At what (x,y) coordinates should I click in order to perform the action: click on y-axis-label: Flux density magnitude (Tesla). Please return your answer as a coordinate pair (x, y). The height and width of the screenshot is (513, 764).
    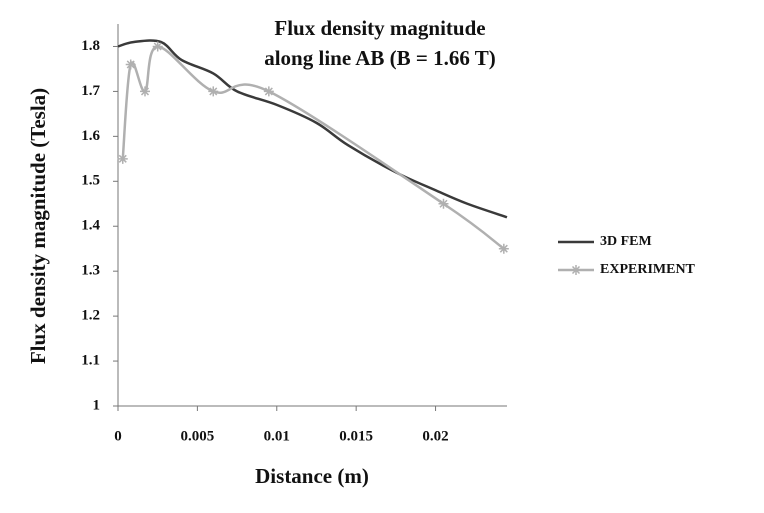
    Looking at the image, I should click on (38, 226).